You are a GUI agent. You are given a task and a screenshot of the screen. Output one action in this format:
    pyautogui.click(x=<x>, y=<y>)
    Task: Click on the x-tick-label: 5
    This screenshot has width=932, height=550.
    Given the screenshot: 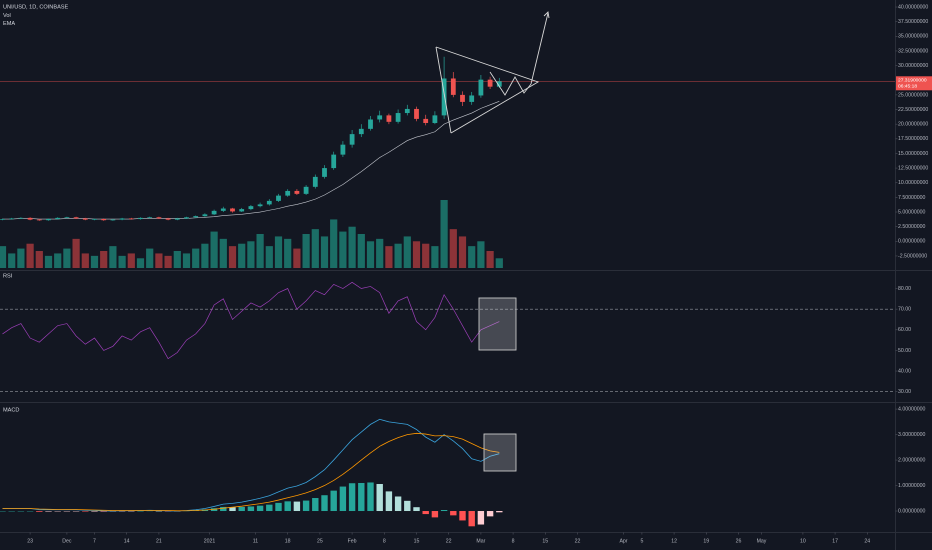 What is the action you would take?
    pyautogui.click(x=641, y=541)
    